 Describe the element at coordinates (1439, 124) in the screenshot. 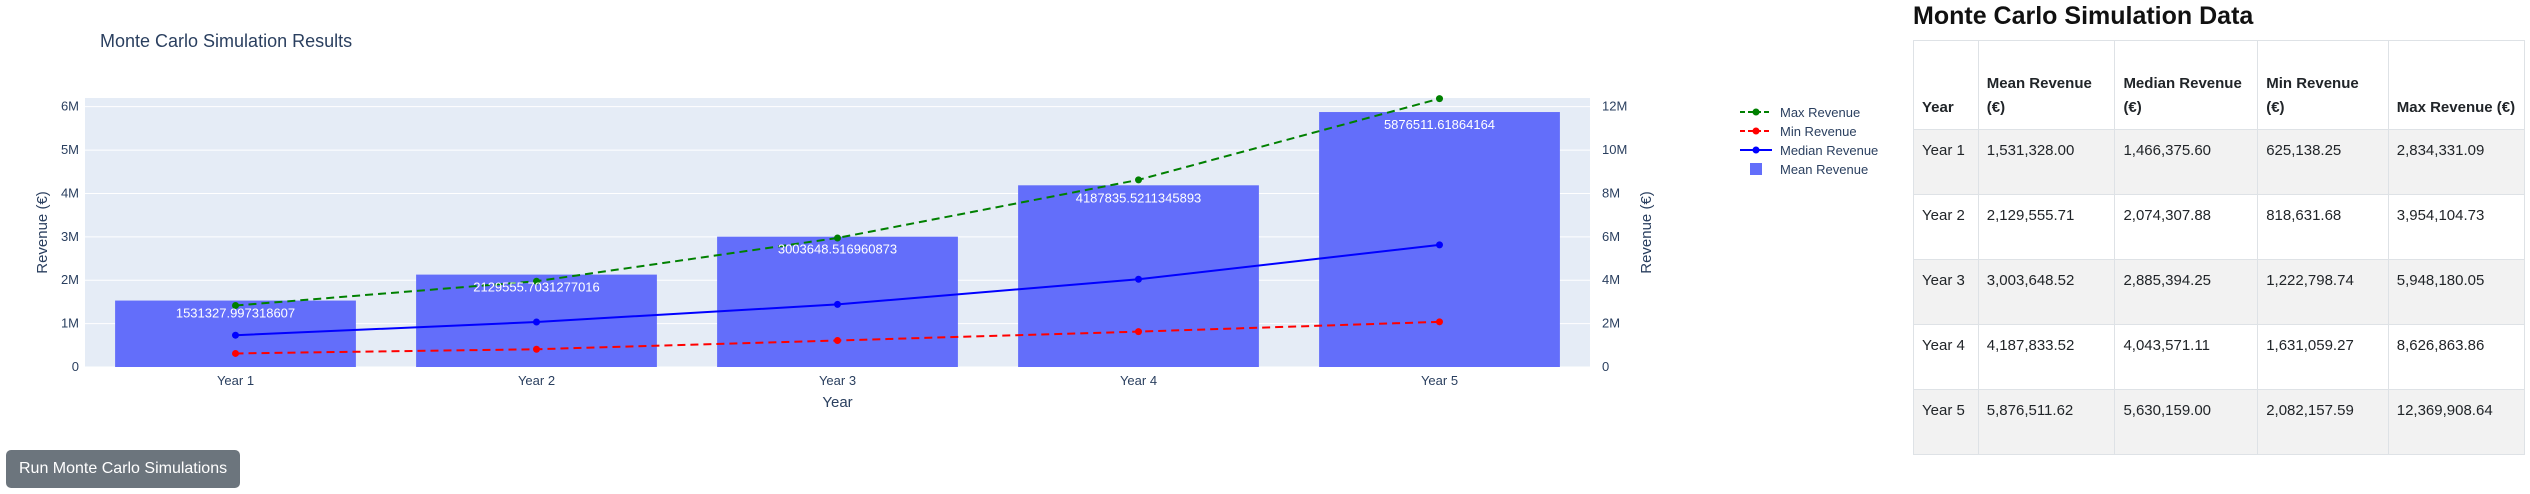

I see `bar-data-label: 5876511.61864164` at that location.